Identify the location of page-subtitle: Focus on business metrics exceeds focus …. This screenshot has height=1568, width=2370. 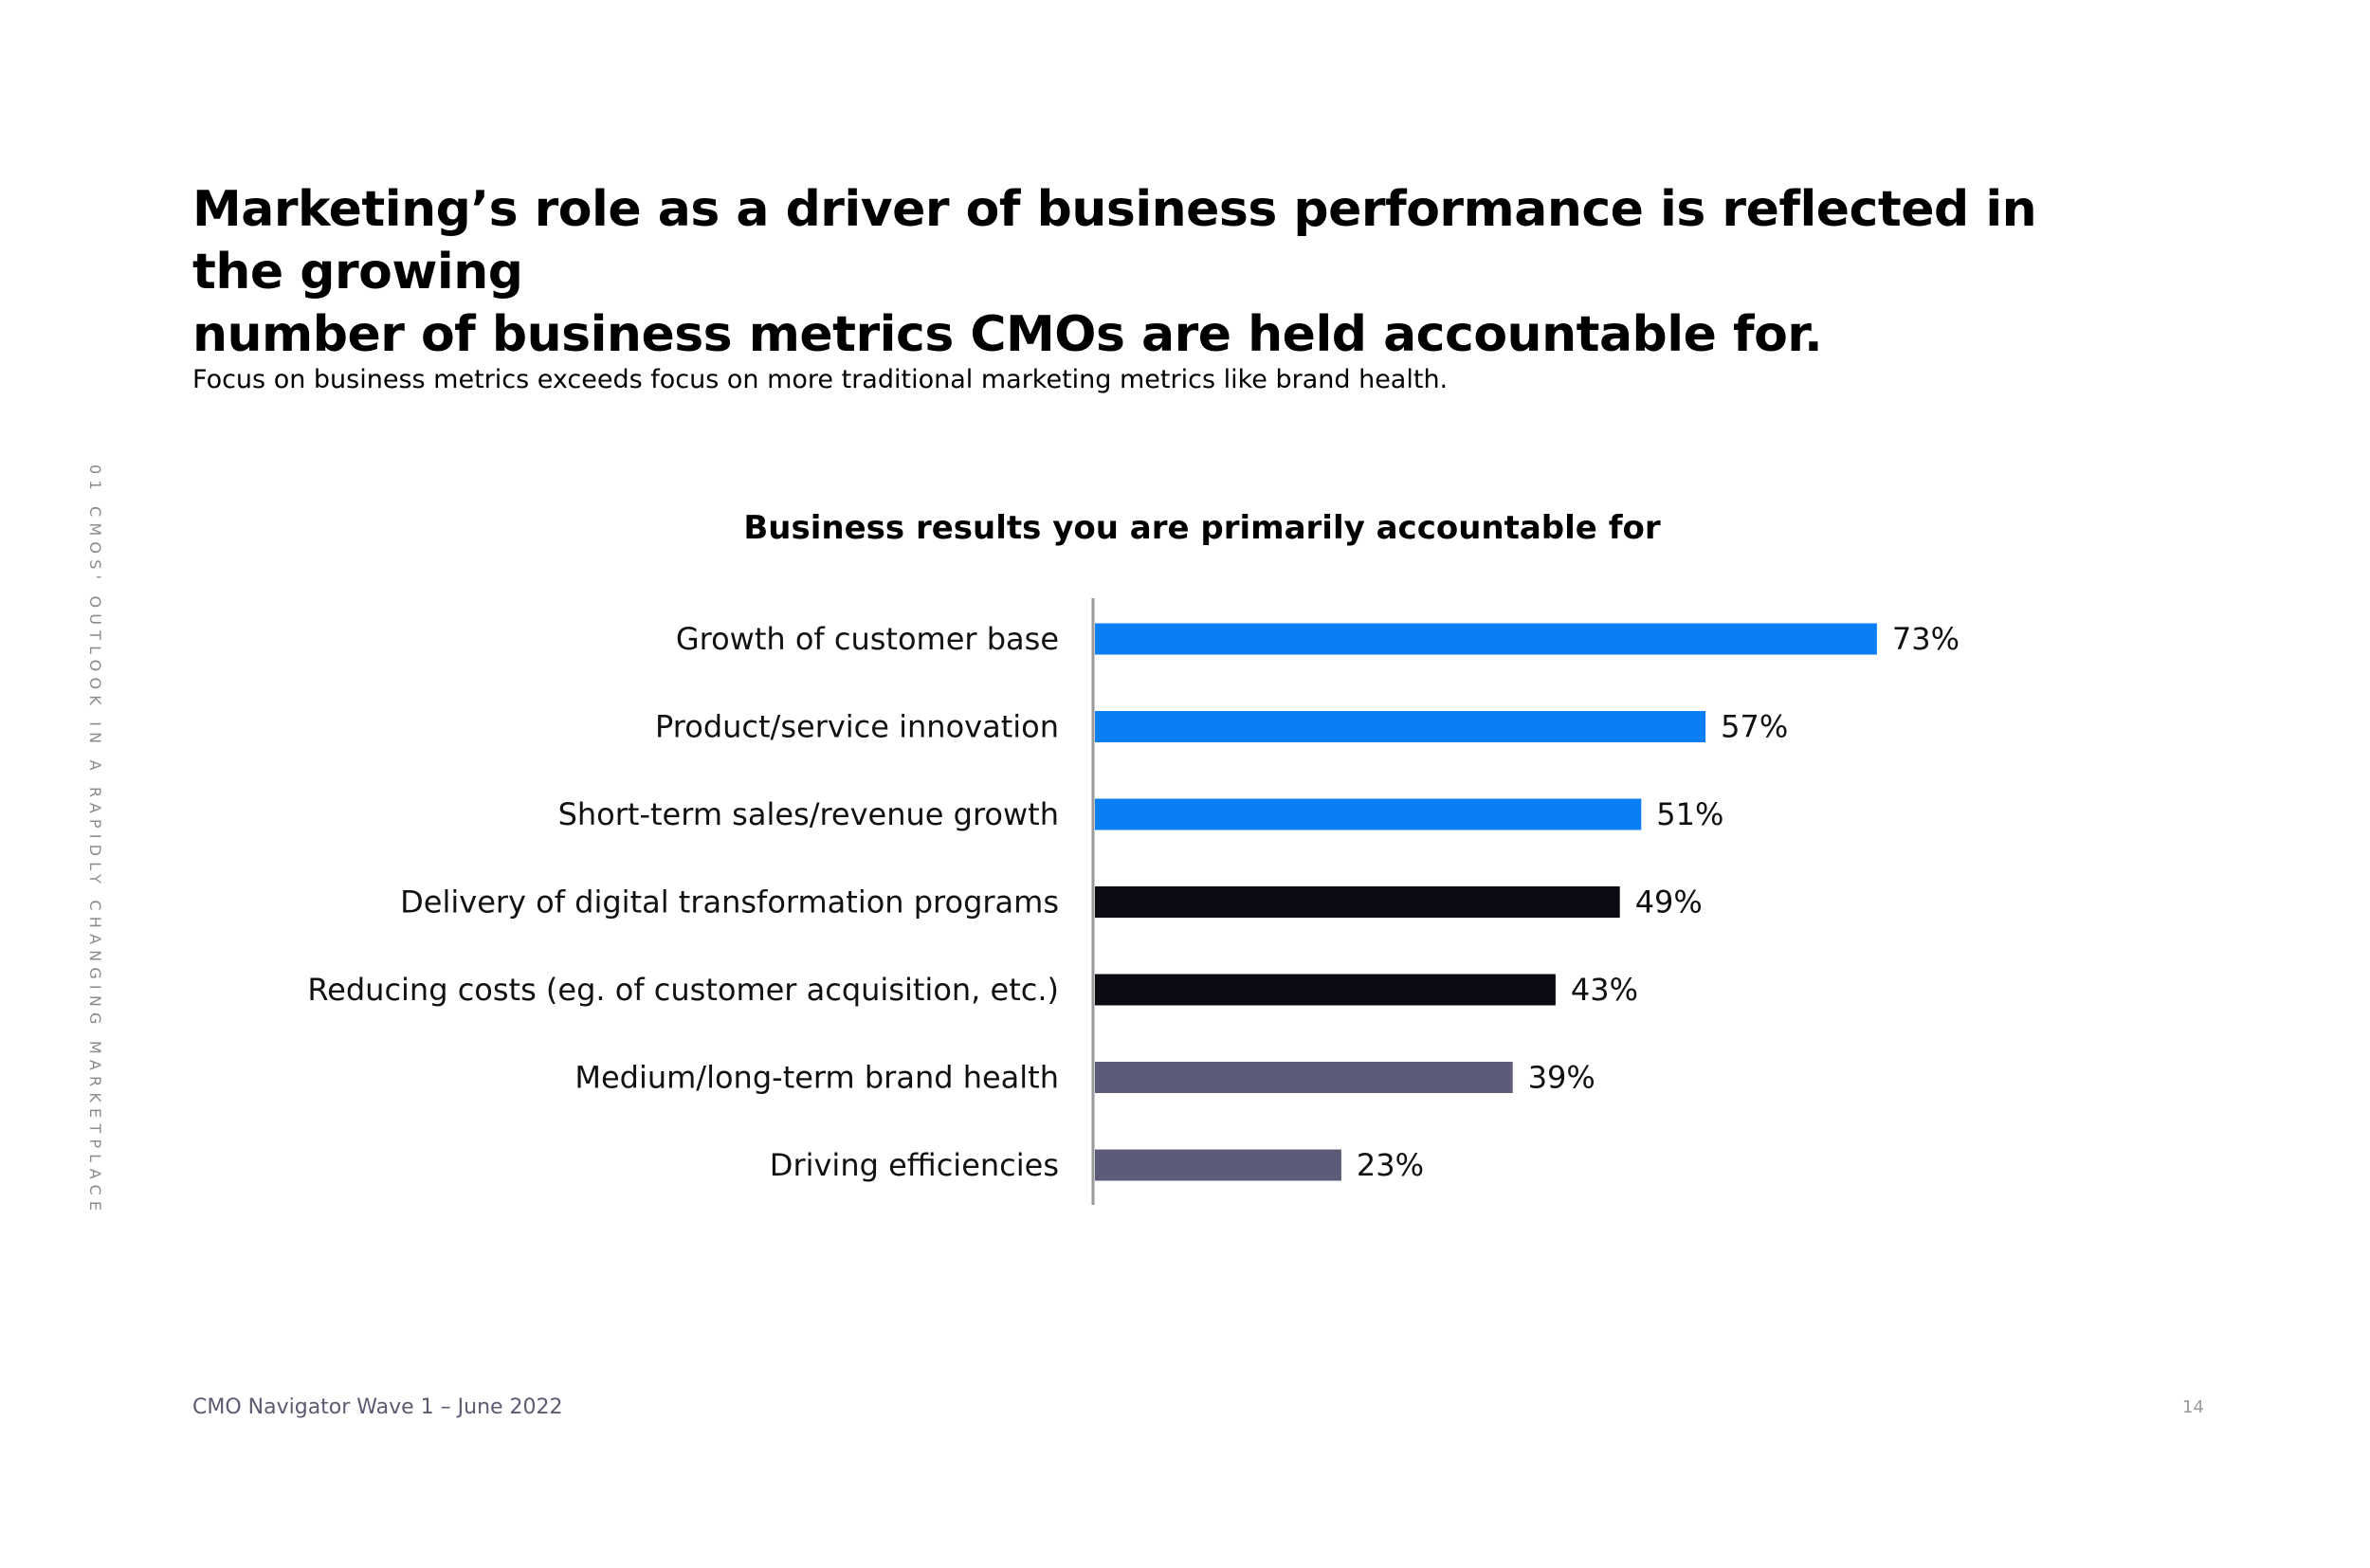
(820, 379).